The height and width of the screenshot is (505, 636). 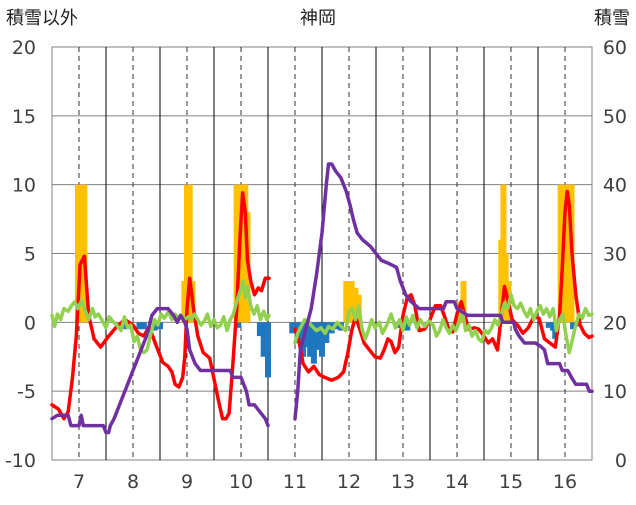 I want to click on x-tick-label: 9, so click(x=187, y=482).